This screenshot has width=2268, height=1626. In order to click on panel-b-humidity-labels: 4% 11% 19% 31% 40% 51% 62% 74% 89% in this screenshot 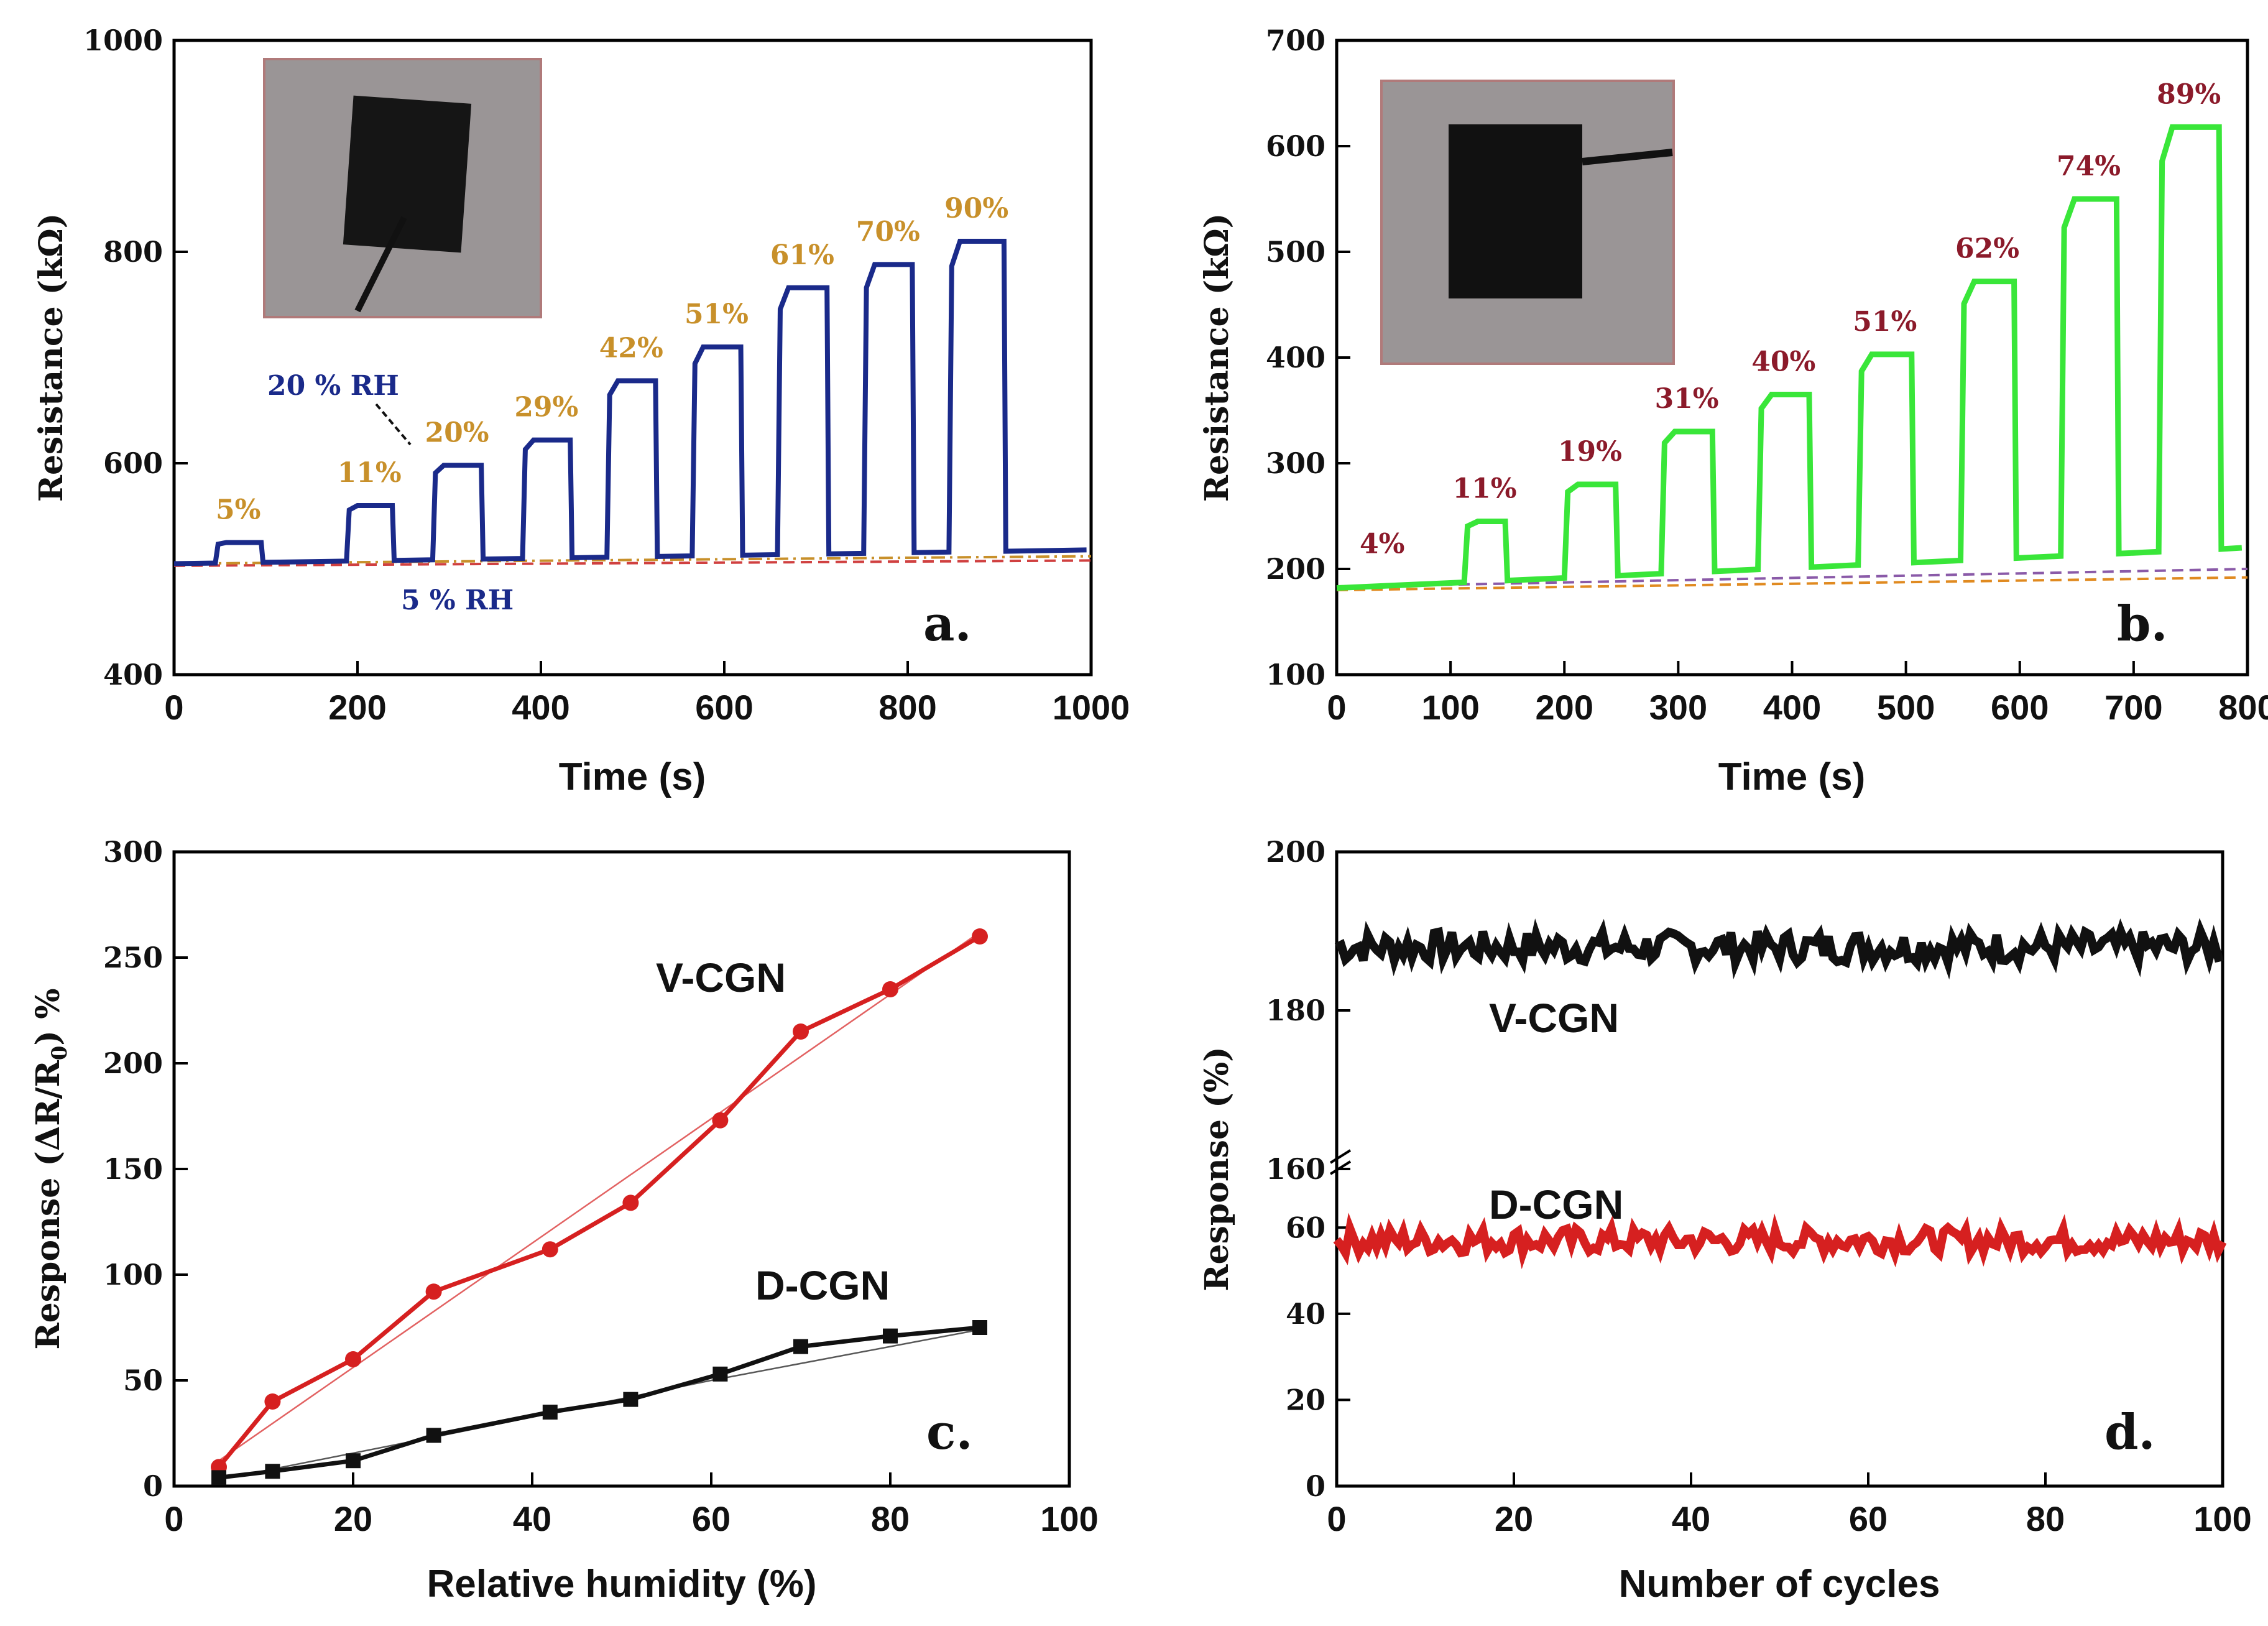, I will do `click(1790, 319)`.